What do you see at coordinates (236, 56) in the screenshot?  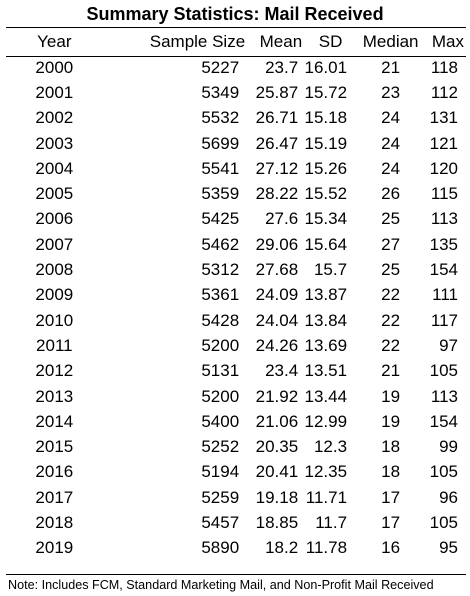 I see `header-rule` at bounding box center [236, 56].